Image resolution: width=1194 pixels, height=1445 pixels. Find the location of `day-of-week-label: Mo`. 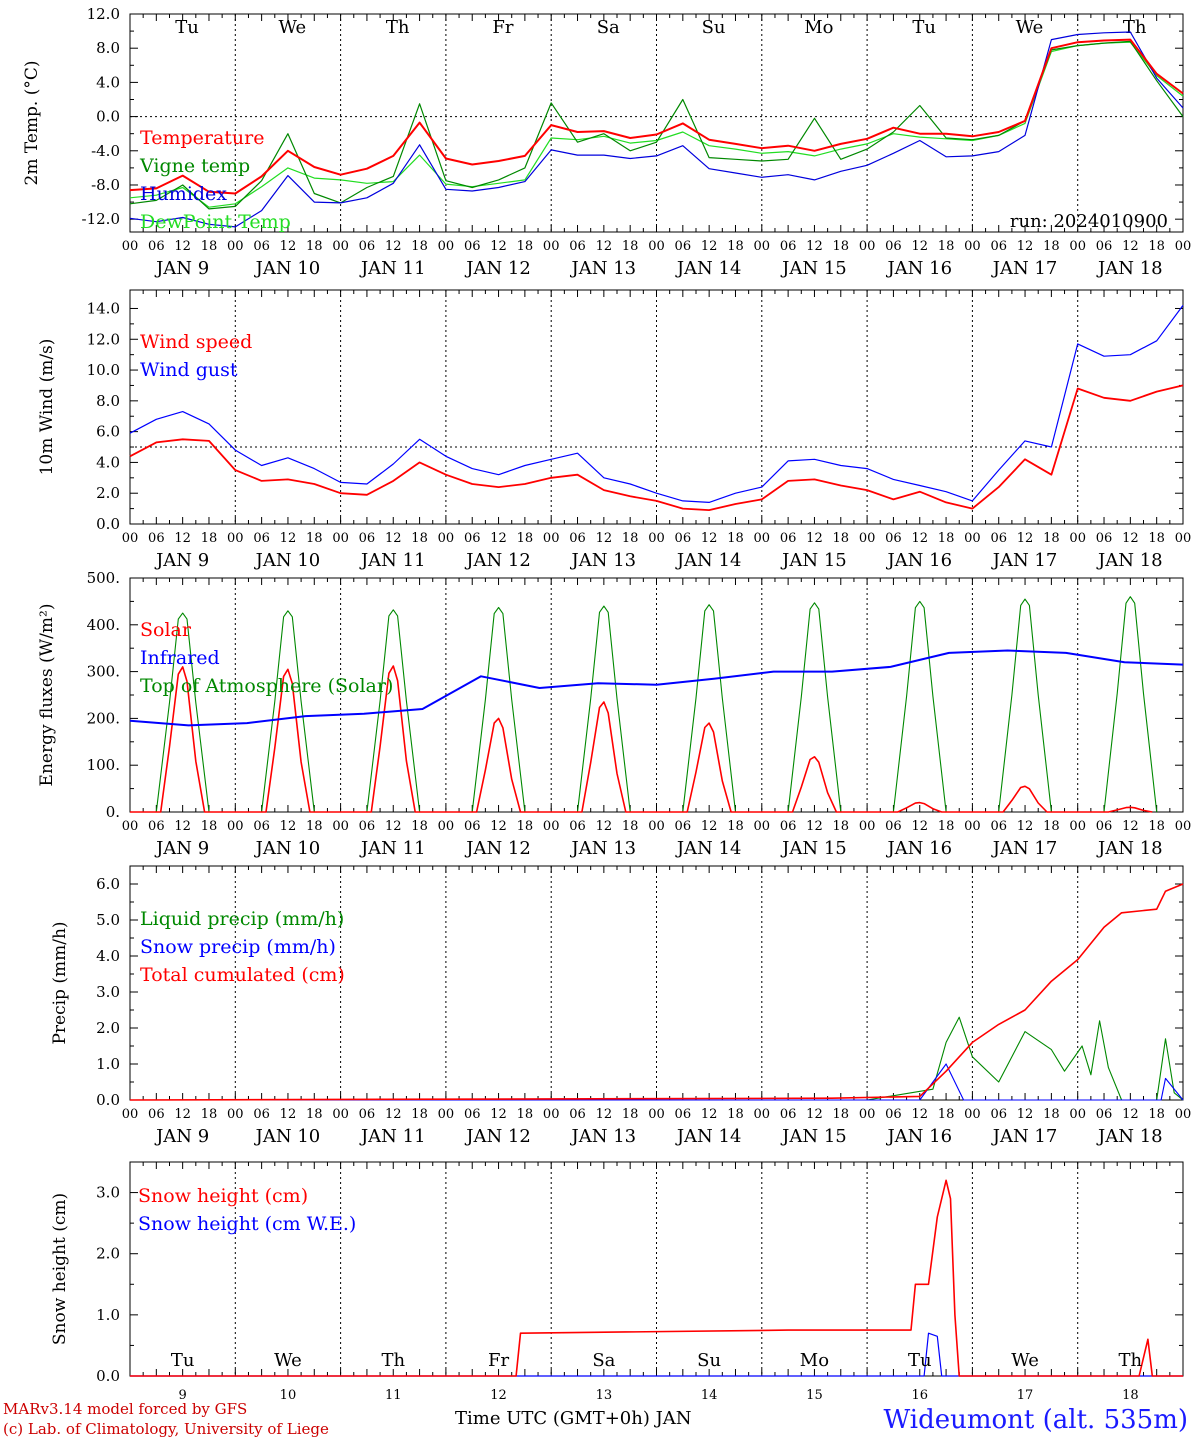

day-of-week-label: Mo is located at coordinates (818, 27).